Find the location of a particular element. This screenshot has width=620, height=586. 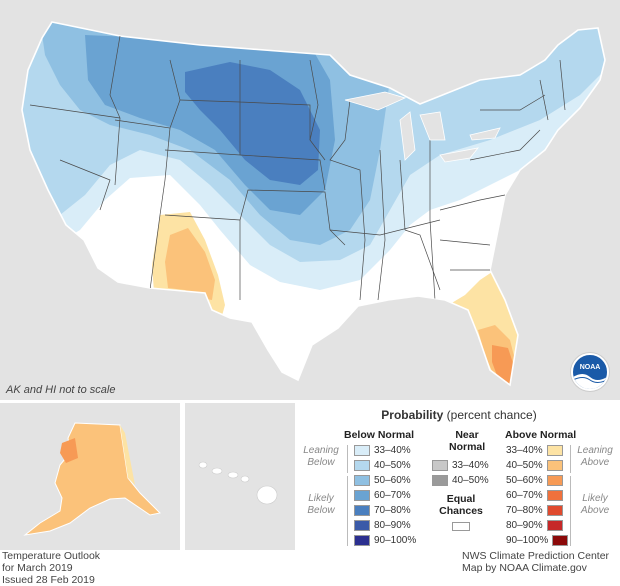

equal-chances-swatch is located at coordinates (461, 526).